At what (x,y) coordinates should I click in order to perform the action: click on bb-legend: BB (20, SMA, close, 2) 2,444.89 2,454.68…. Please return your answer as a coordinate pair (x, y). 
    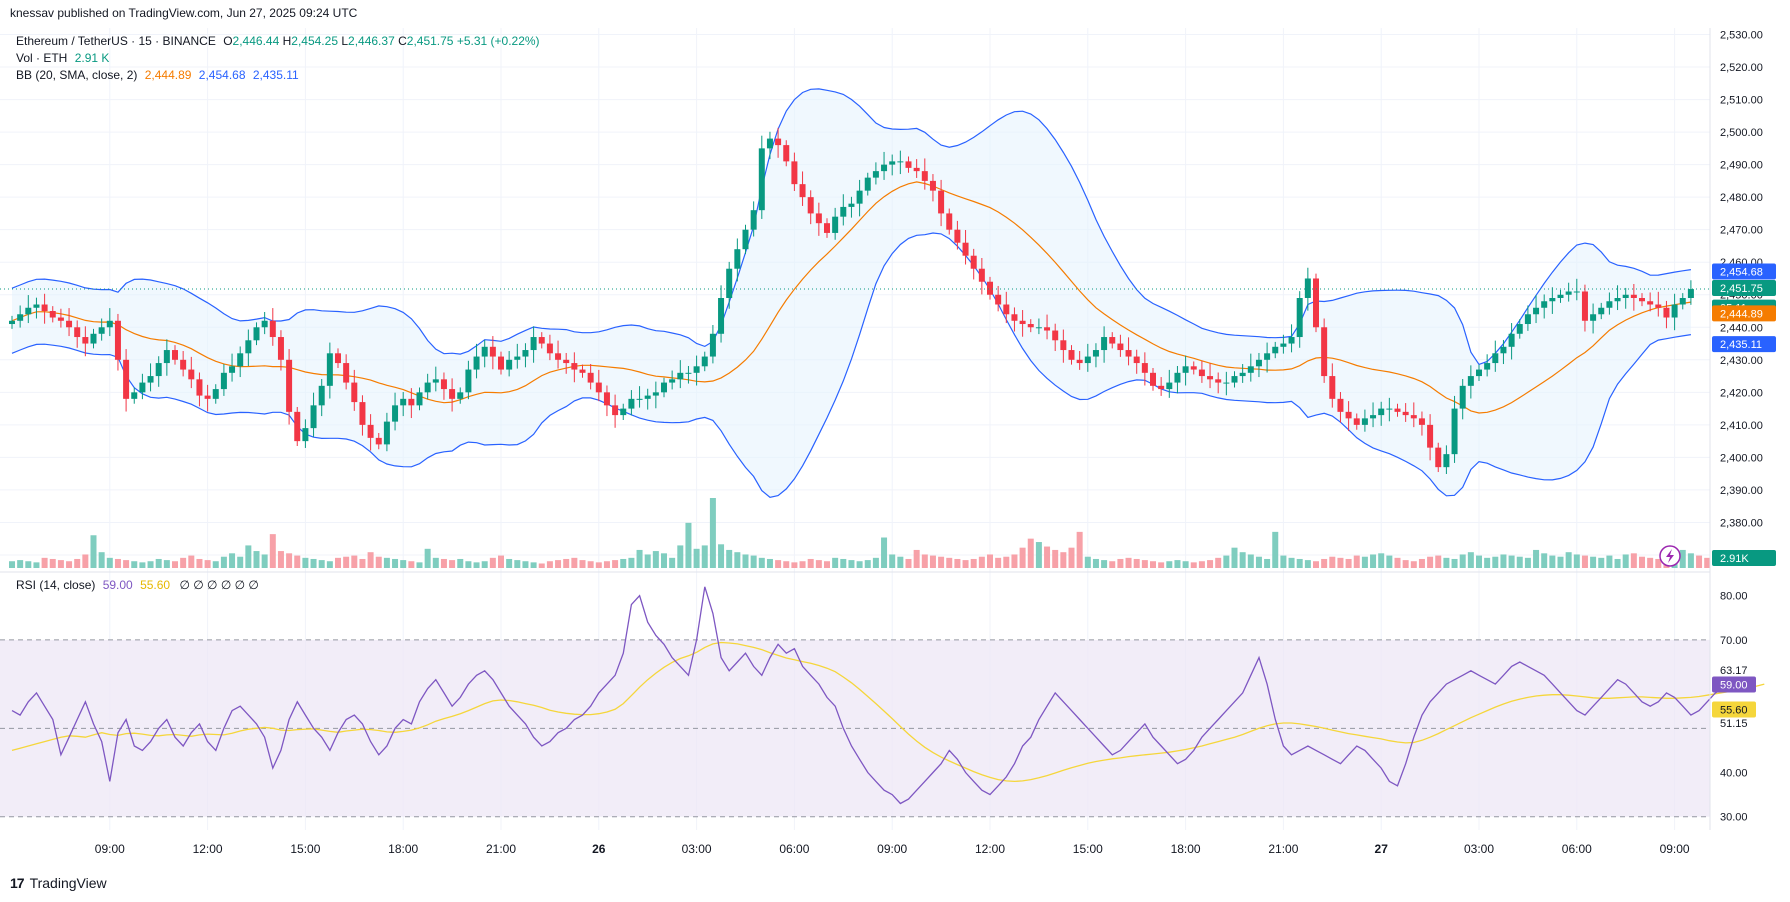
    Looking at the image, I should click on (157, 75).